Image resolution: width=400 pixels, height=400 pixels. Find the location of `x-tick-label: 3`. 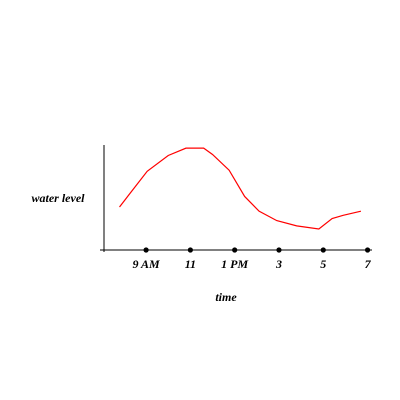

x-tick-label: 3 is located at coordinates (278, 264).